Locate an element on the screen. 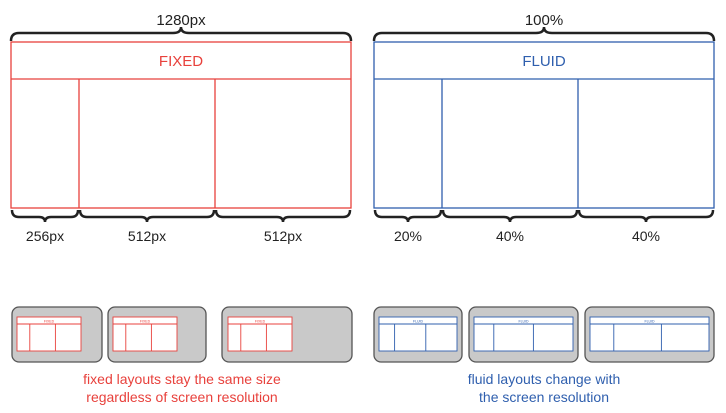  fixed-screen-large: FIXED is located at coordinates (287, 334).